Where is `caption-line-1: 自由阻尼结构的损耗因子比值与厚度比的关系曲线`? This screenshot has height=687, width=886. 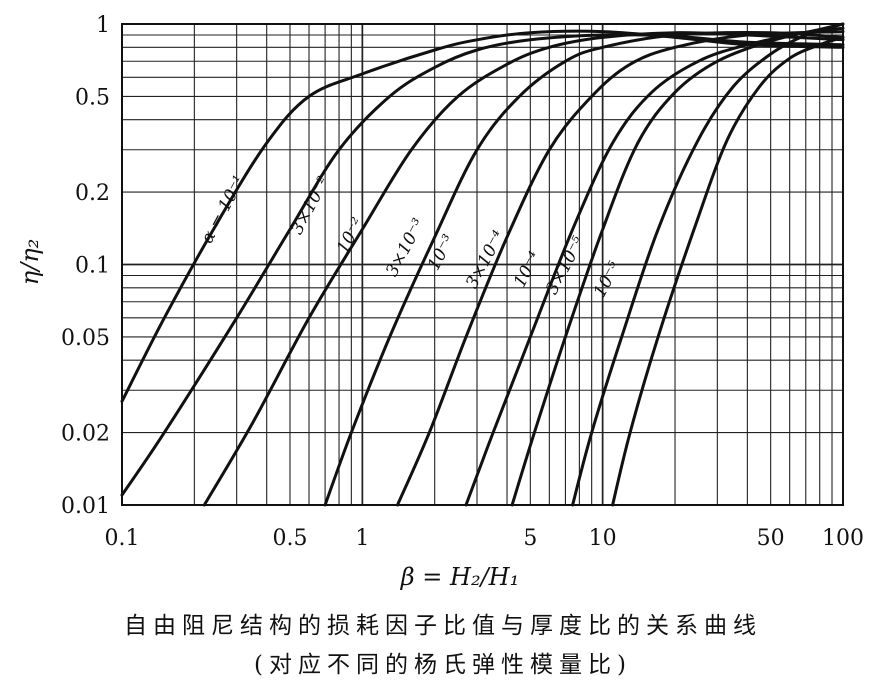 caption-line-1: 自由阻尼结构的损耗因子比值与厚度比的关系曲线 is located at coordinates (443, 623).